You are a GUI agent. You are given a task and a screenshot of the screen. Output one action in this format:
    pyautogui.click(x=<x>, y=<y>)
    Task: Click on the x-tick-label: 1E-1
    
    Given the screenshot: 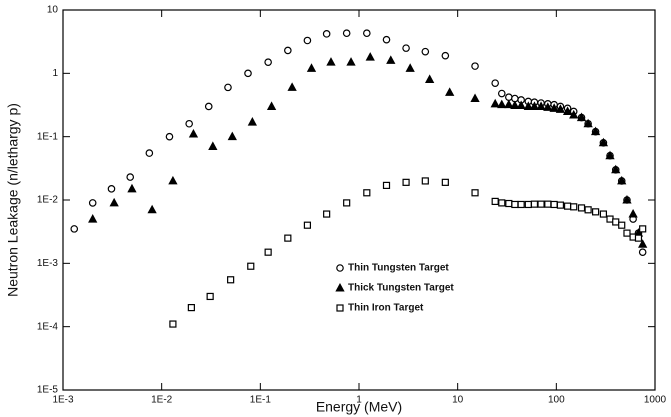 What is the action you would take?
    pyautogui.click(x=261, y=400)
    